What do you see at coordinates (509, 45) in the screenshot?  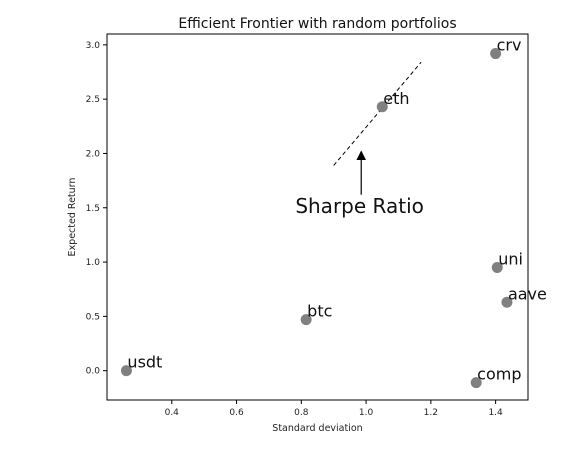 I see `point-label-crv: crv` at bounding box center [509, 45].